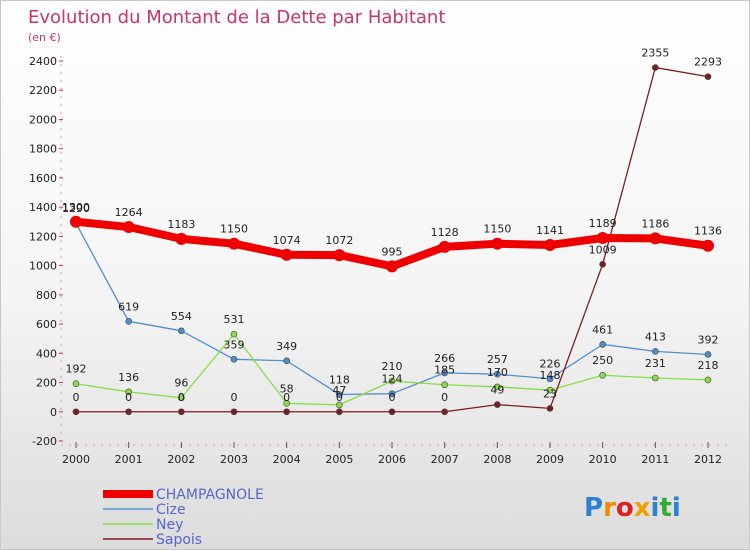  I want to click on logo-letter: t, so click(665, 508).